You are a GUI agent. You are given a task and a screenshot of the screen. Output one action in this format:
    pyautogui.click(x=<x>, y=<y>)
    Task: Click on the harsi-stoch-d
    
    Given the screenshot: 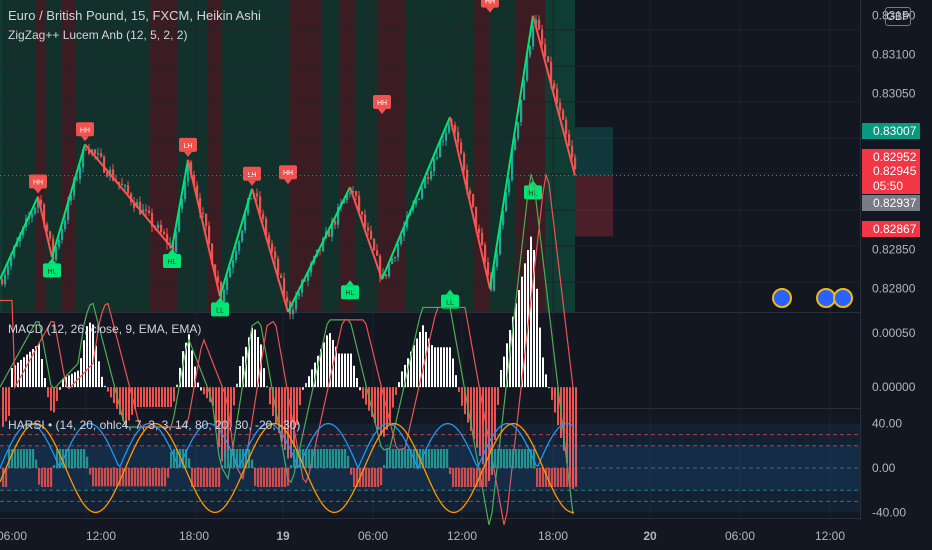 What is the action you would take?
    pyautogui.click(x=287, y=468)
    